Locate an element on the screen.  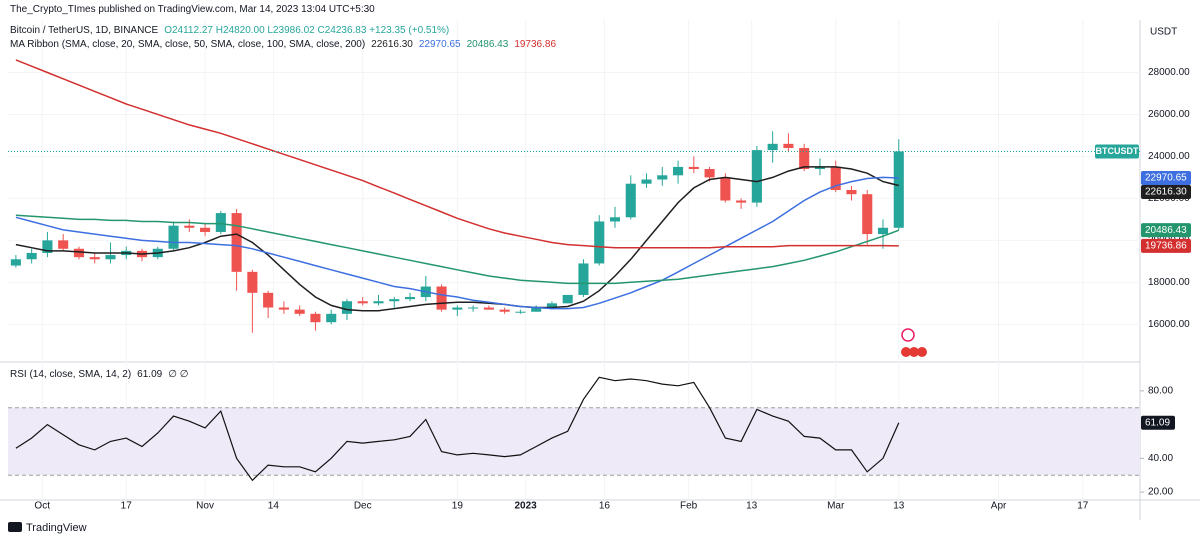
y-tick-label: 18000.00 is located at coordinates (1169, 282).